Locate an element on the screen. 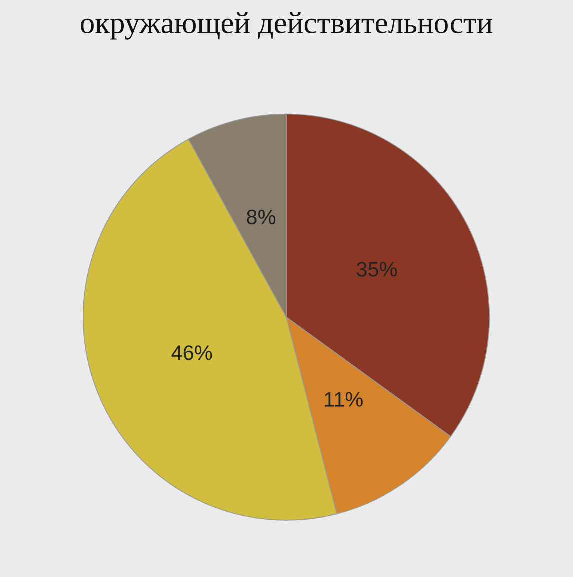 The width and height of the screenshot is (573, 577). data-label: 46% is located at coordinates (192, 353).